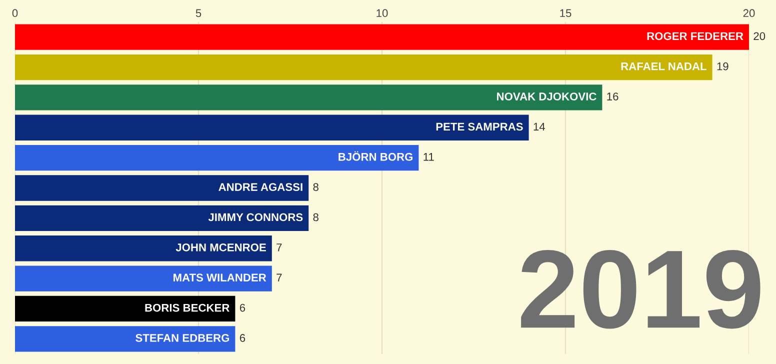 The height and width of the screenshot is (364, 776). What do you see at coordinates (760, 36) in the screenshot?
I see `data-label: 20` at bounding box center [760, 36].